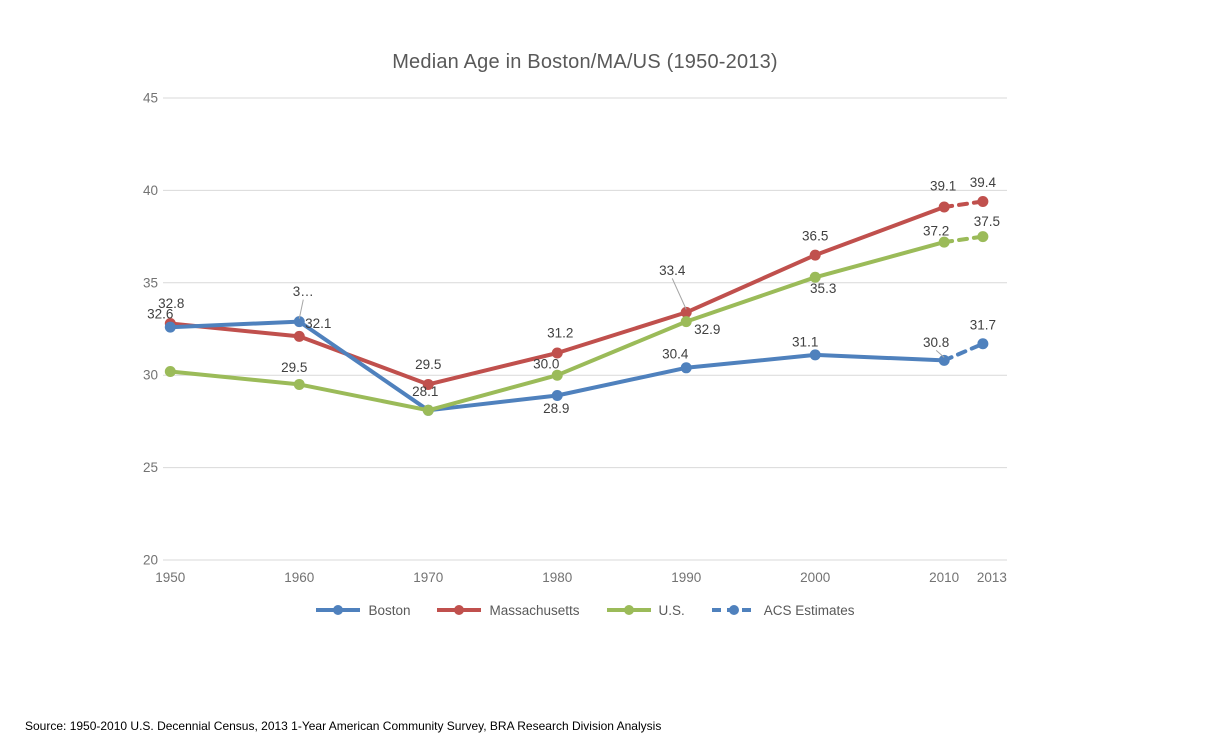 The height and width of the screenshot is (737, 1217). What do you see at coordinates (963, 352) in the screenshot?
I see `acs-estimate-line-boston` at bounding box center [963, 352].